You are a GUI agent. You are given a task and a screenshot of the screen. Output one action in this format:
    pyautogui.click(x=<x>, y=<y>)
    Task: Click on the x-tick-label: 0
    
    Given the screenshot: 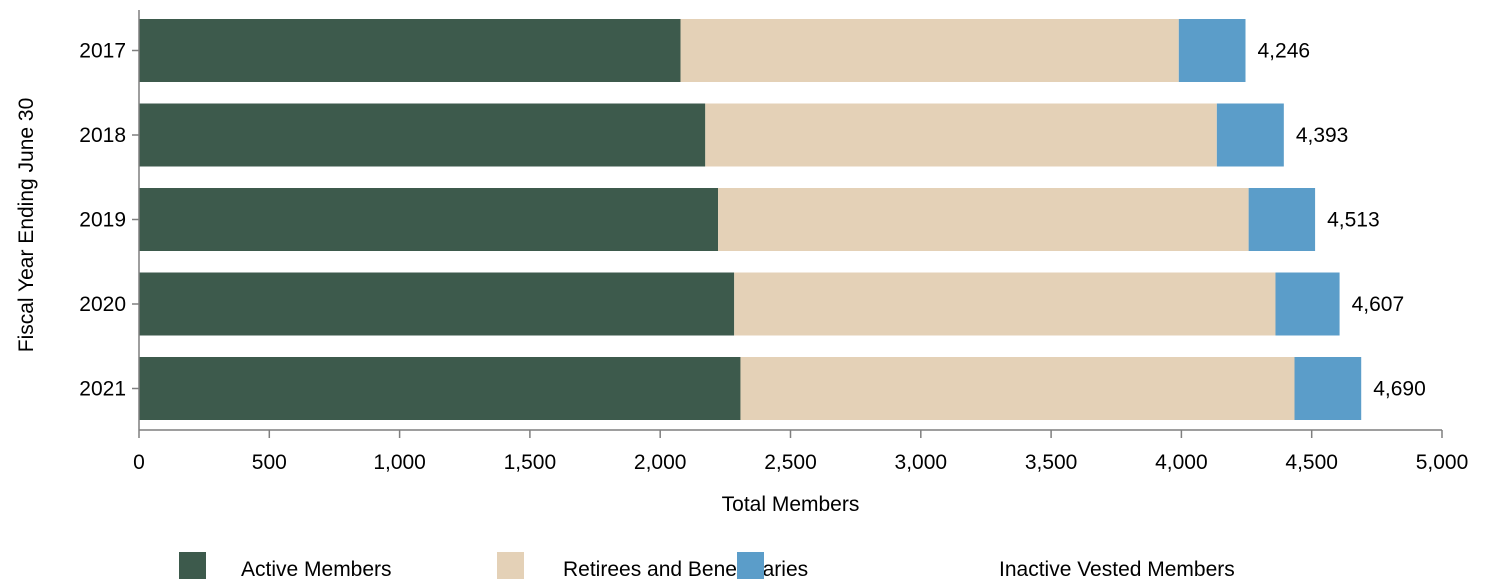 What is the action you would take?
    pyautogui.click(x=139, y=462)
    